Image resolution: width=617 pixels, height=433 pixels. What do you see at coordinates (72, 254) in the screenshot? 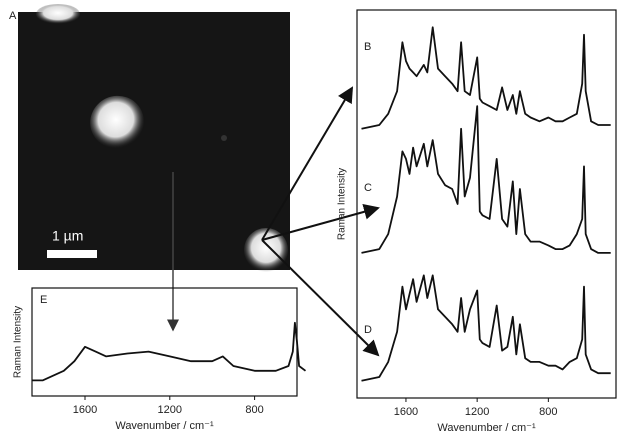
I see `scale-bar` at bounding box center [72, 254].